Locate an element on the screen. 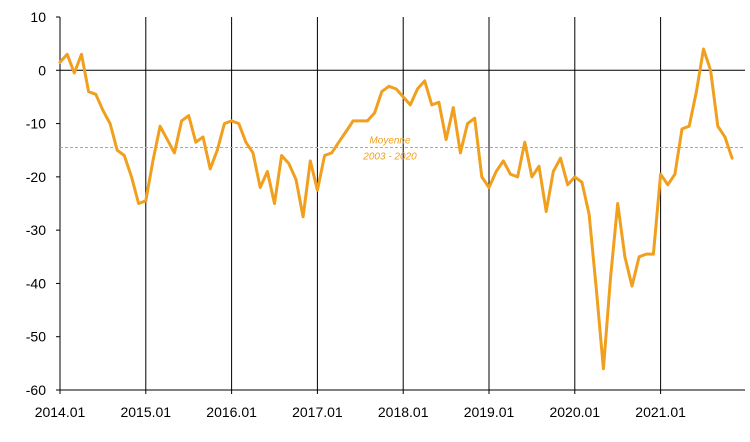 This screenshot has height=442, width=750. x-tick-label: 2020.01 is located at coordinates (574, 412).